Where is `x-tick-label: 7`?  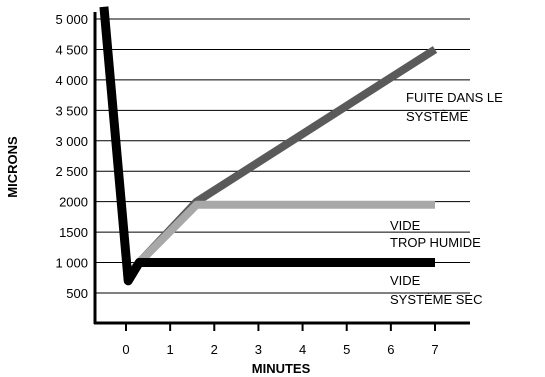 x-tick-label: 7 is located at coordinates (434, 349).